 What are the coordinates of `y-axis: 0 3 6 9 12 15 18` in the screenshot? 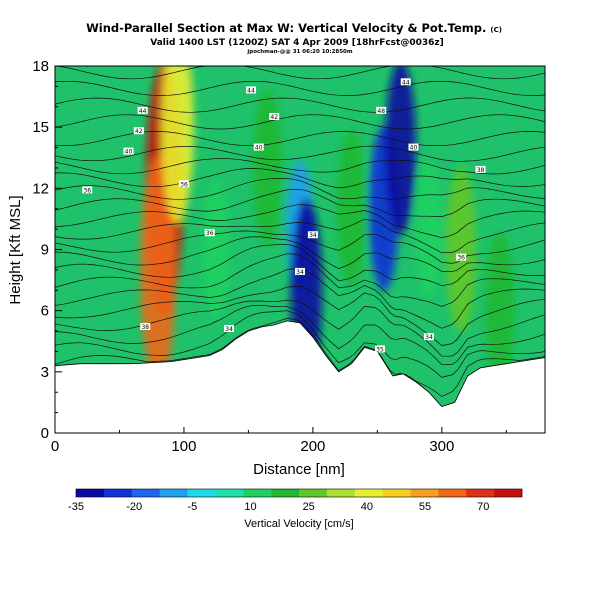 It's located at (47, 250).